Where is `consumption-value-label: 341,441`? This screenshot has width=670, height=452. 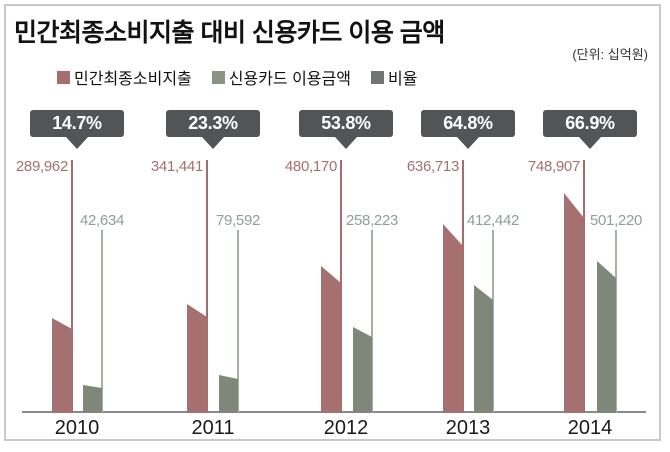 consumption-value-label: 341,441 is located at coordinates (176, 166).